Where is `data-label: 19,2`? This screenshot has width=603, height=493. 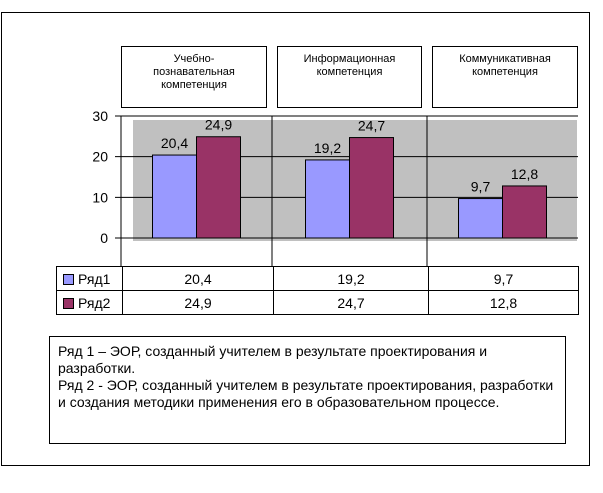 data-label: 19,2 is located at coordinates (327, 148).